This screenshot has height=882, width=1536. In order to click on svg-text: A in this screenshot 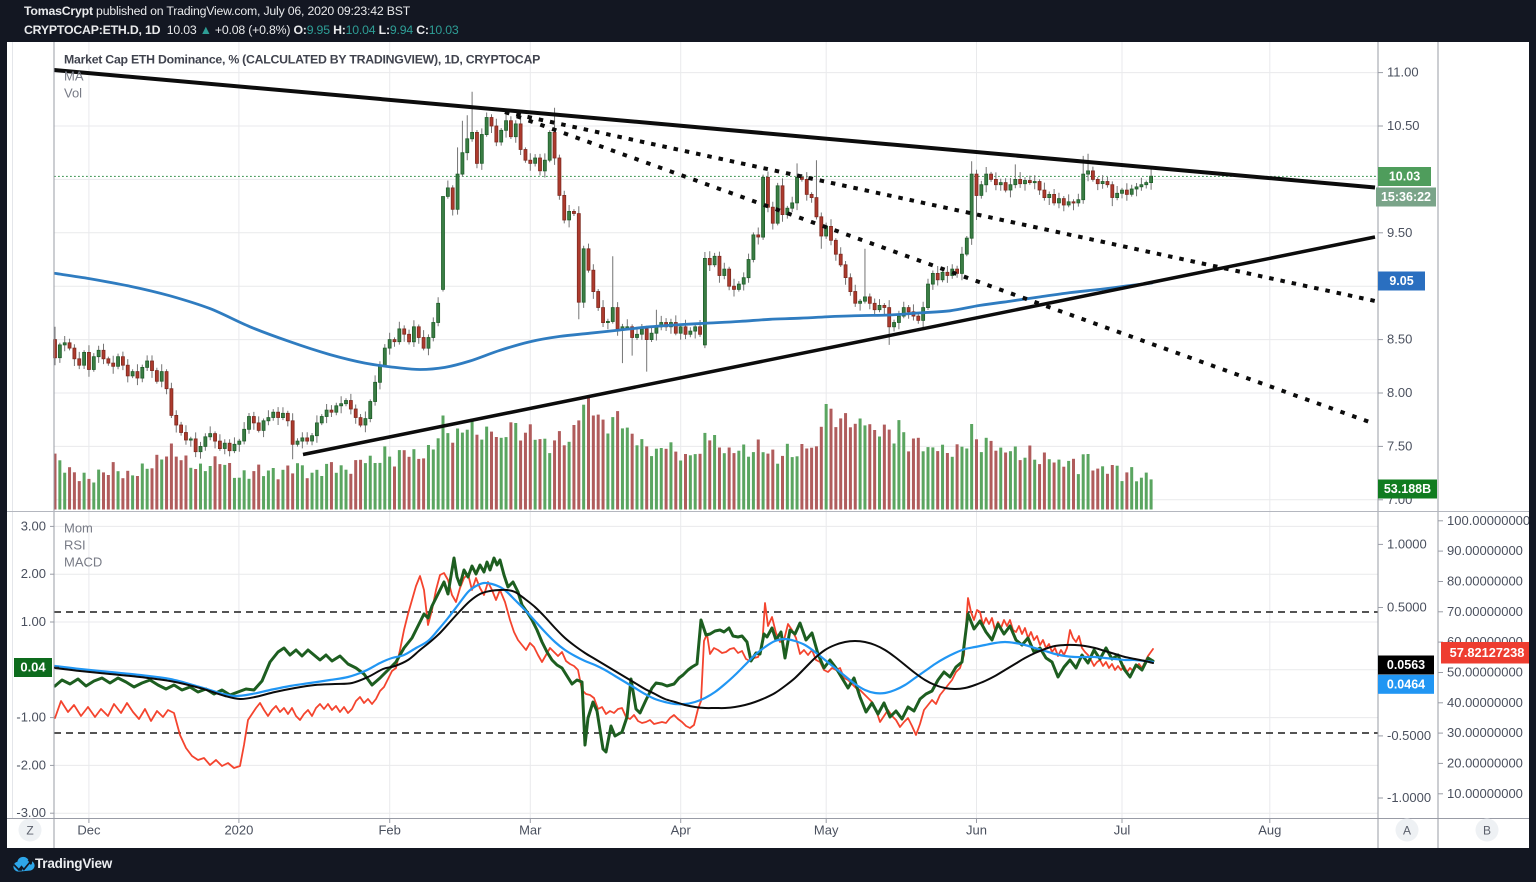, I will do `click(1407, 831)`.